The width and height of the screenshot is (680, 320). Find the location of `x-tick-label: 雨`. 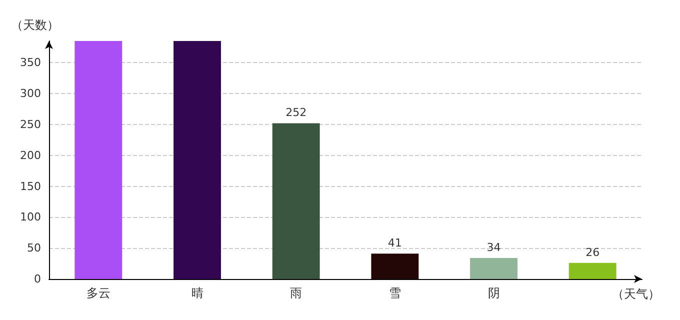

x-tick-label: 雨 is located at coordinates (296, 293).